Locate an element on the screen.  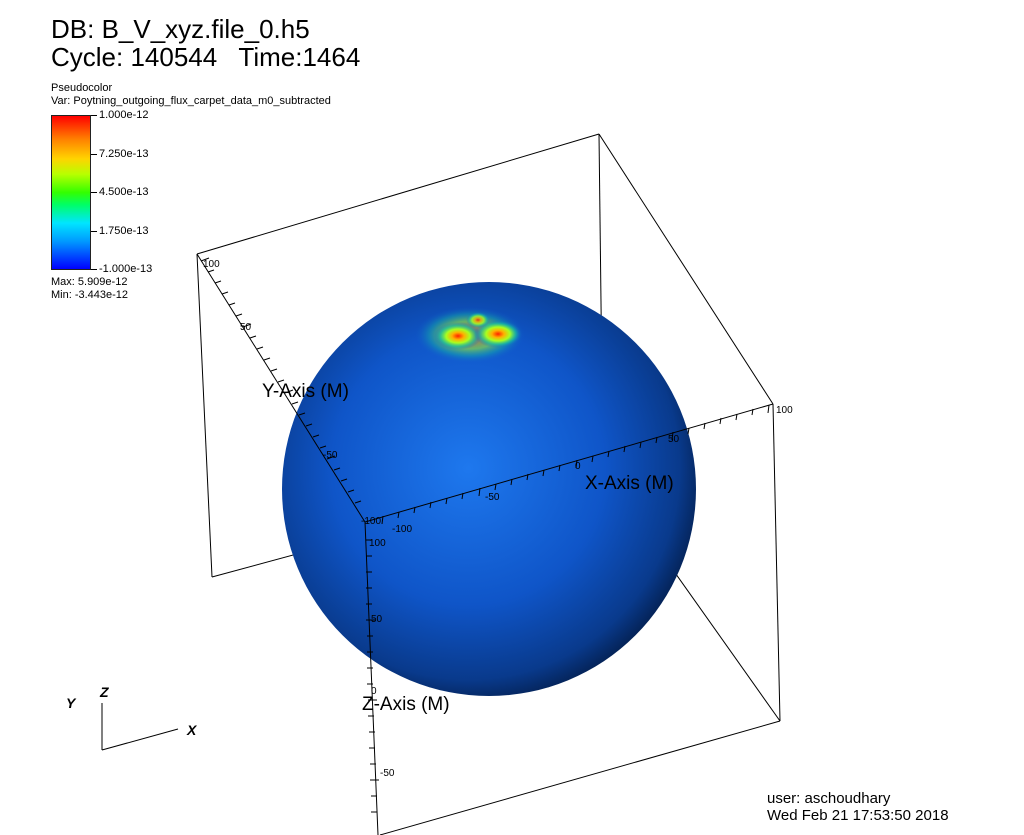
z-tick-label: 100 is located at coordinates (377, 543).